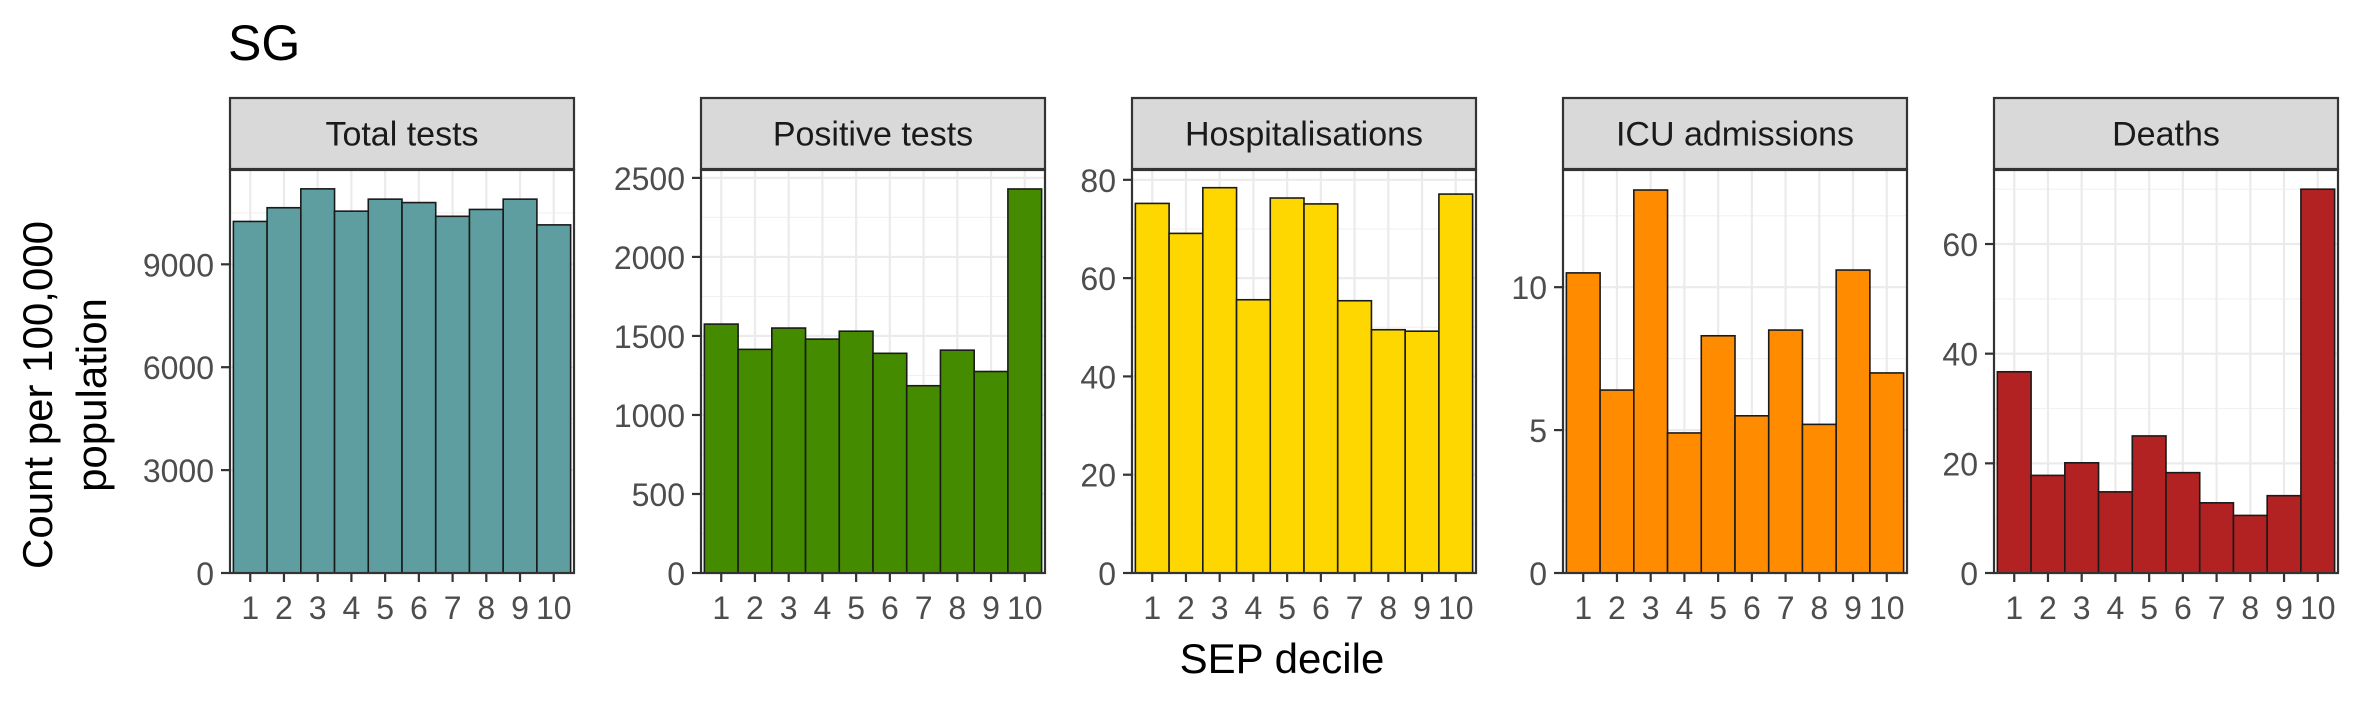 This screenshot has height=708, width=2362. I want to click on y-tick-label: 40, so click(1098, 377).